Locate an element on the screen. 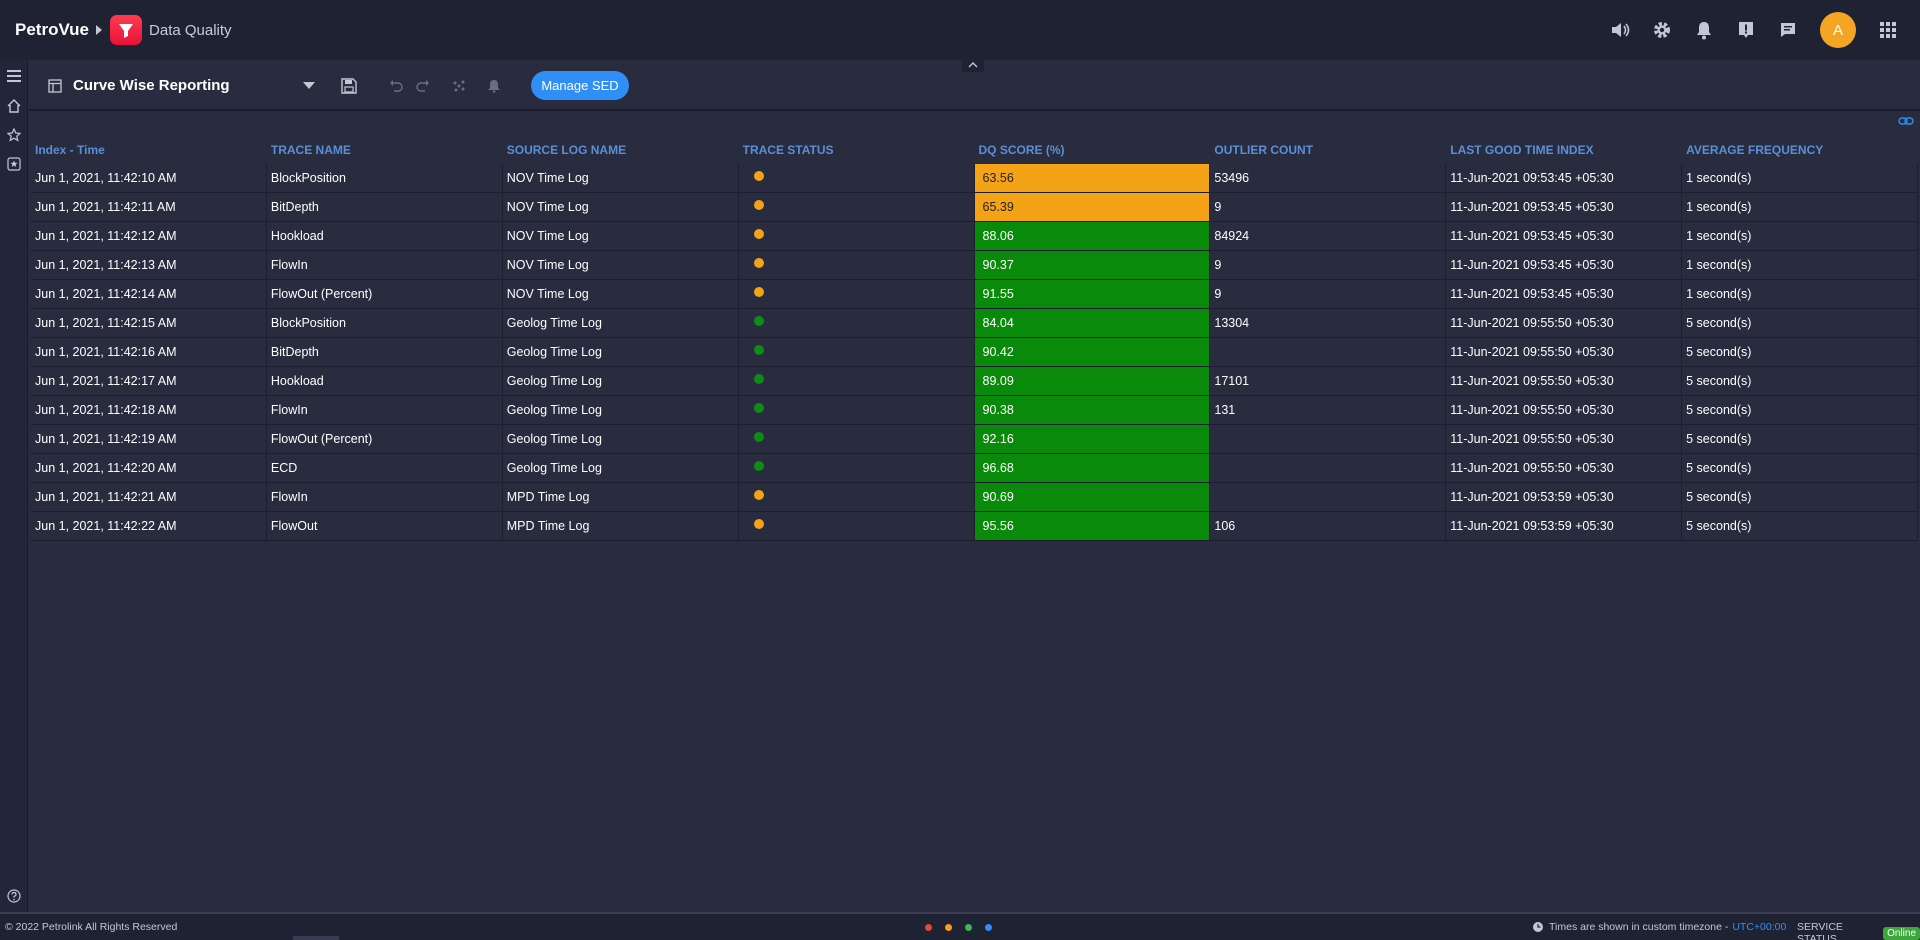 This screenshot has width=1920, height=940. save-icon is located at coordinates (349, 86).